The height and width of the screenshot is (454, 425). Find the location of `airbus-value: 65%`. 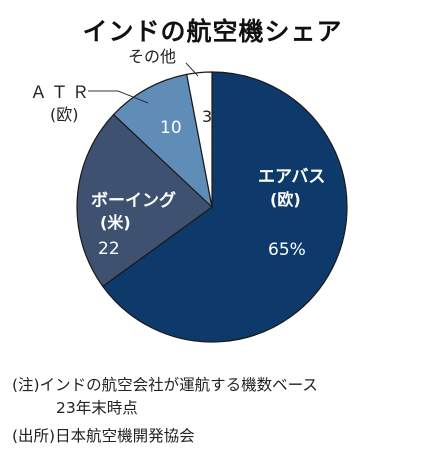

airbus-value: 65% is located at coordinates (287, 250).